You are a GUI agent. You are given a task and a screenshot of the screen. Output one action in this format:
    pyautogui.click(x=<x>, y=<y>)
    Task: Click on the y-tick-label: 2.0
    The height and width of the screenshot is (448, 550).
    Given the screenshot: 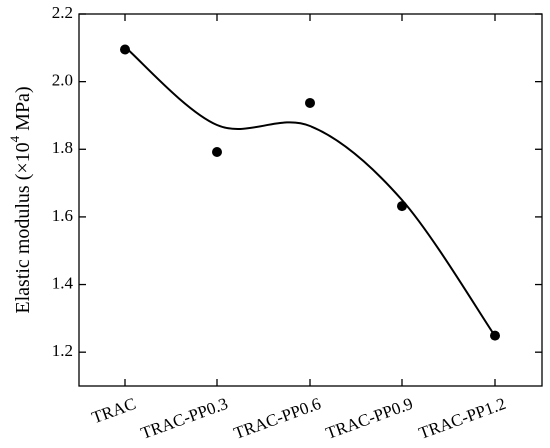 What is the action you would take?
    pyautogui.click(x=62, y=80)
    